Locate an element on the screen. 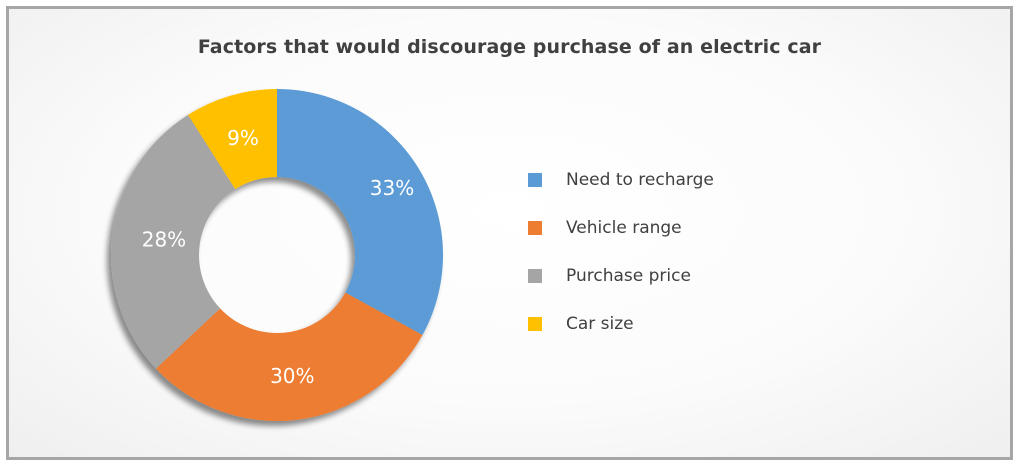 Image resolution: width=1019 pixels, height=466 pixels. legend-label: Purchase price is located at coordinates (628, 276).